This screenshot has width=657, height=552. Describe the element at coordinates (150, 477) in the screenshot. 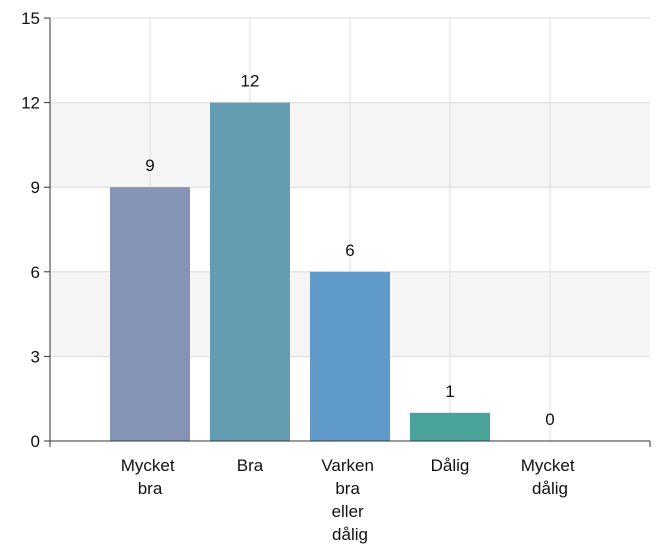

I see `x-tick-label: Mycket bra` at that location.